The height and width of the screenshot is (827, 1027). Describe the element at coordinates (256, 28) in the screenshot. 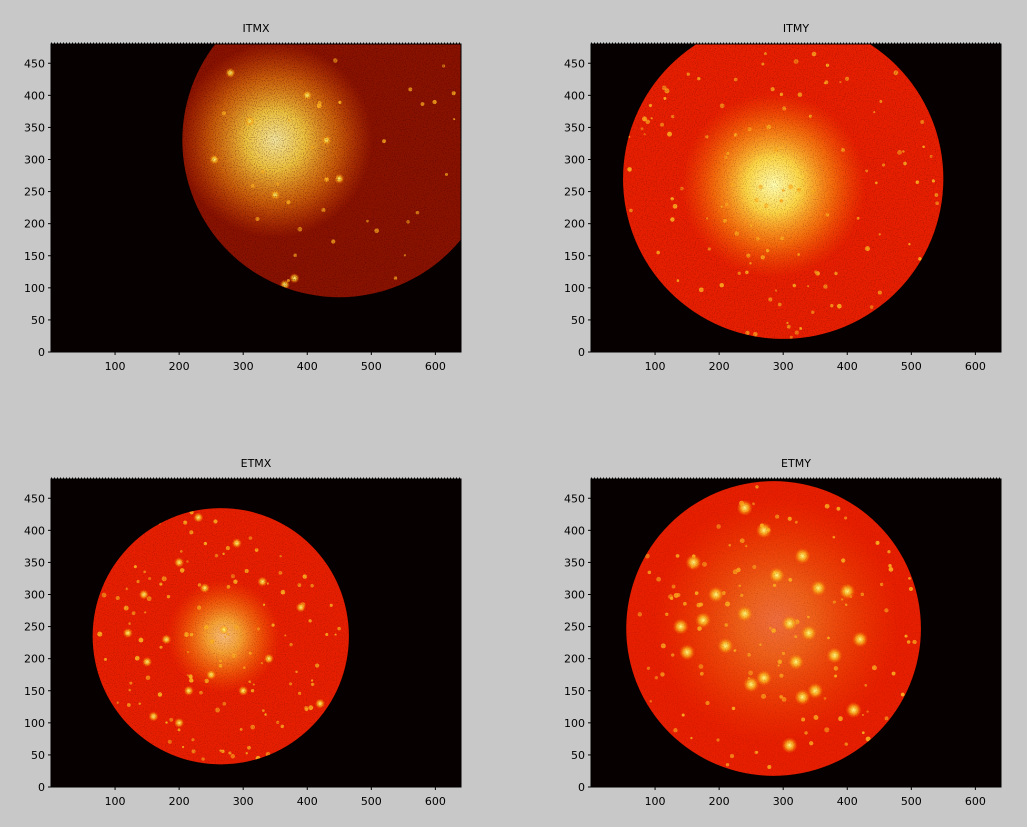

I see `chart-title: ITMX` at that location.